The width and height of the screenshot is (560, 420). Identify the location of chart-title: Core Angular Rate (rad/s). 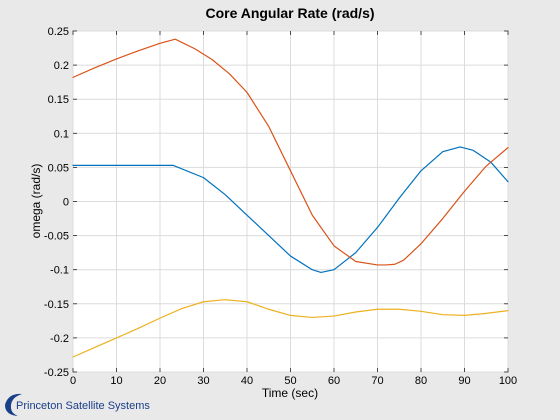
(289, 13).